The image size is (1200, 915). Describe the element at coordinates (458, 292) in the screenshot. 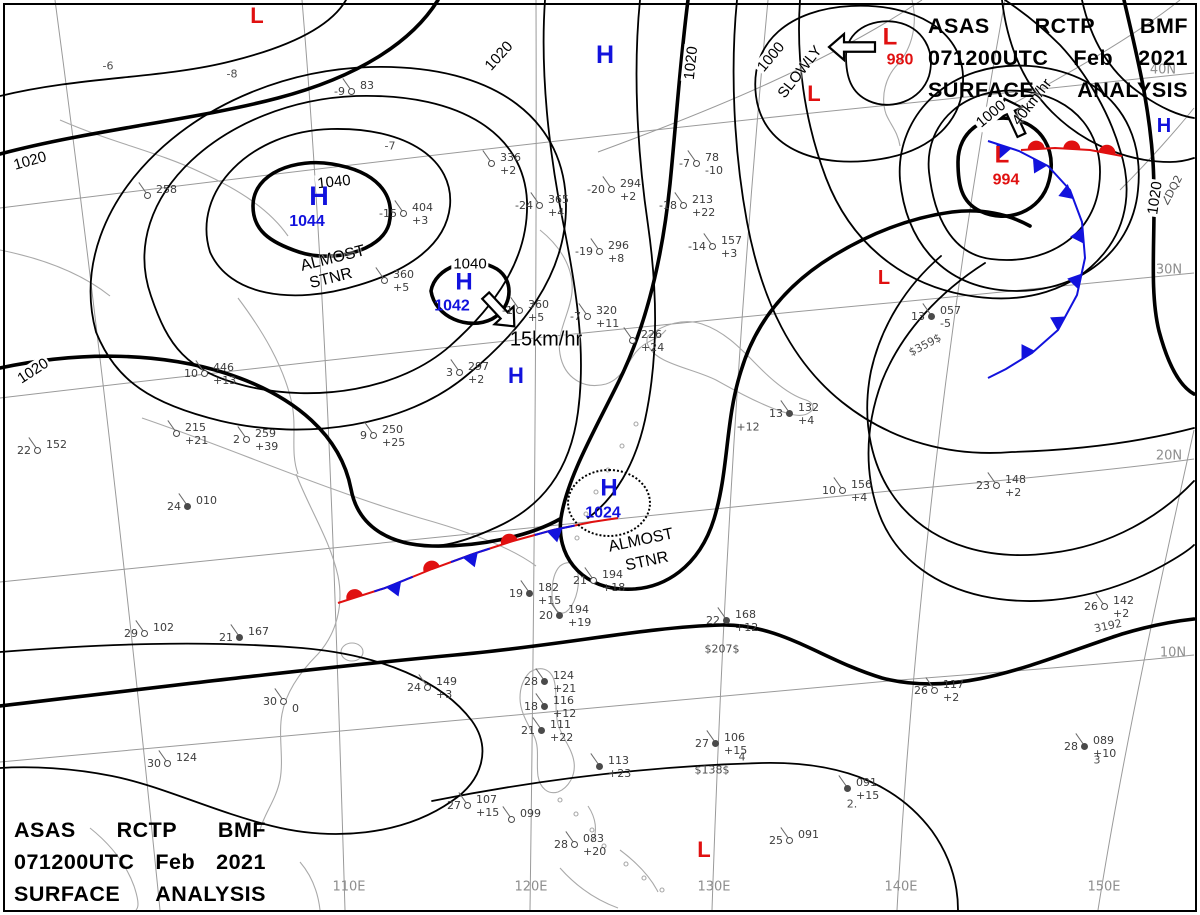

I see `high-pressure-center: H 1042` at that location.